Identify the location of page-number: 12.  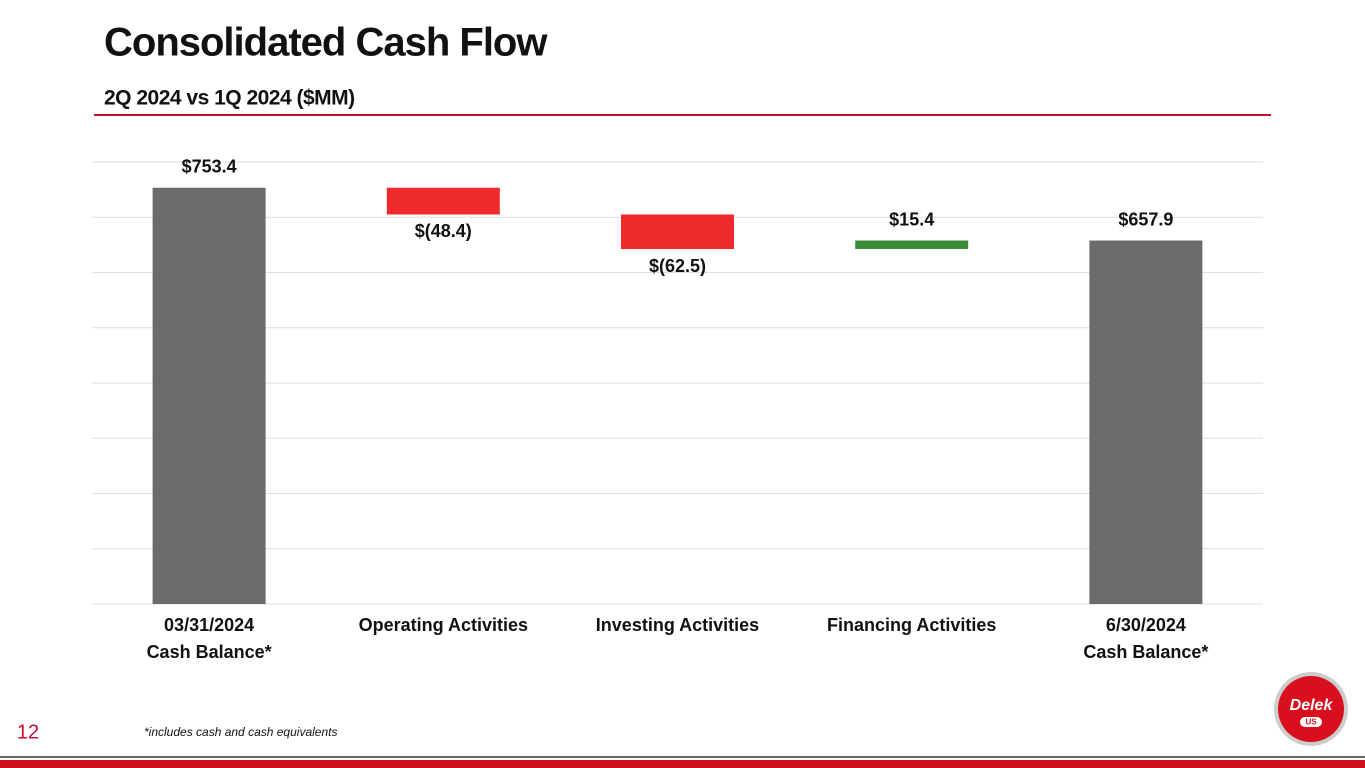
(28, 732).